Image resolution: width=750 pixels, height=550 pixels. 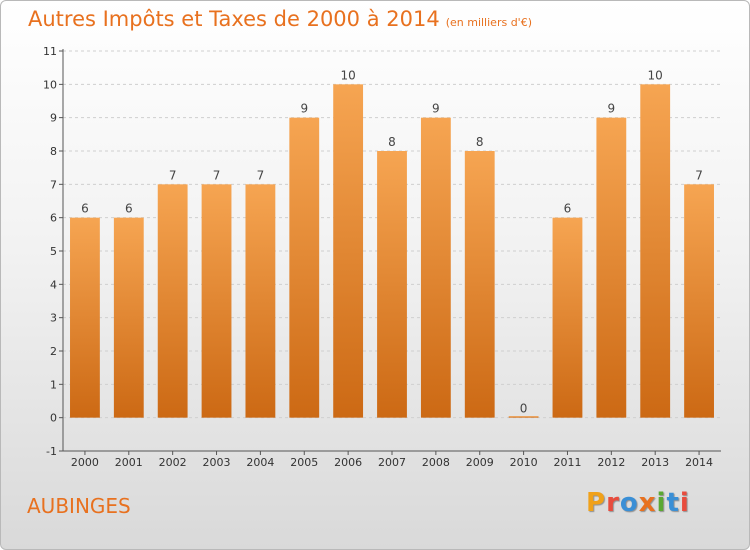 What do you see at coordinates (524, 409) in the screenshot?
I see `data-label-2010: 0` at bounding box center [524, 409].